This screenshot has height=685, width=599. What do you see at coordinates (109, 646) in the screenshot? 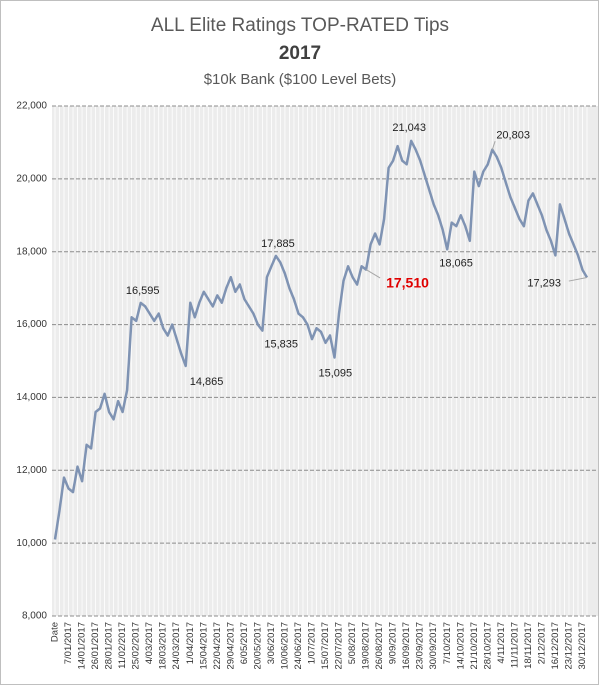
I see `x-tick-label: 28/01/2017` at bounding box center [109, 646].